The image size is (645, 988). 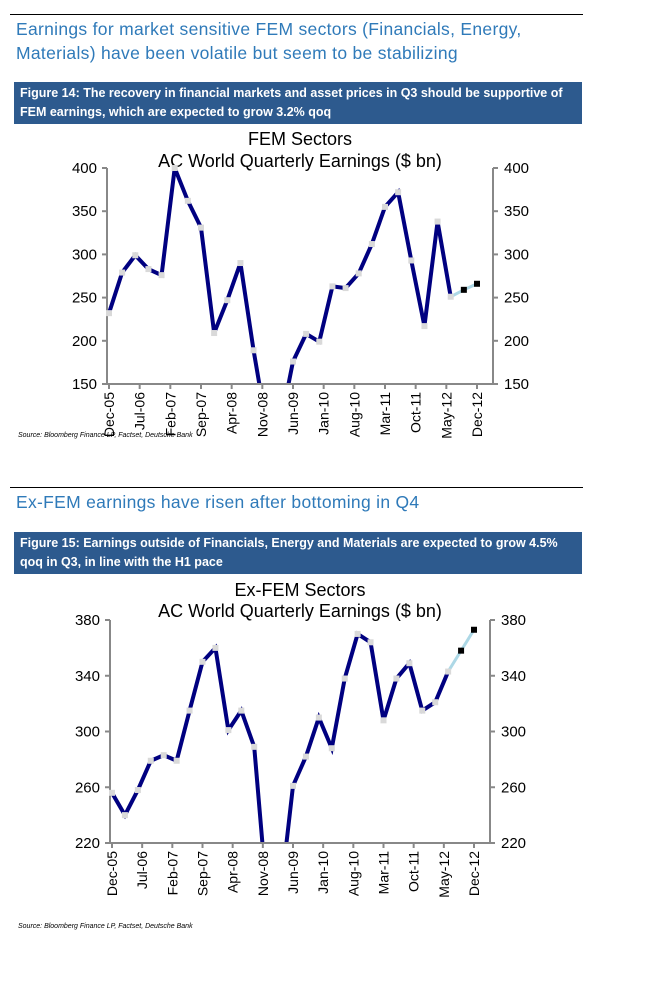 I want to click on x-tick-label: Dec-05, so click(x=112, y=873).